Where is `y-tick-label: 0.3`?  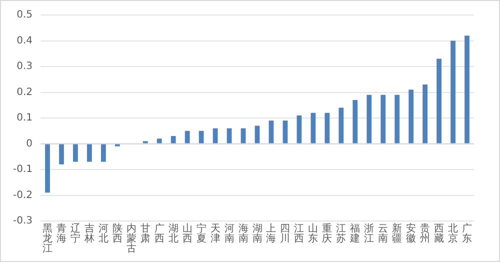
y-tick-label: 0.3 is located at coordinates (24, 66).